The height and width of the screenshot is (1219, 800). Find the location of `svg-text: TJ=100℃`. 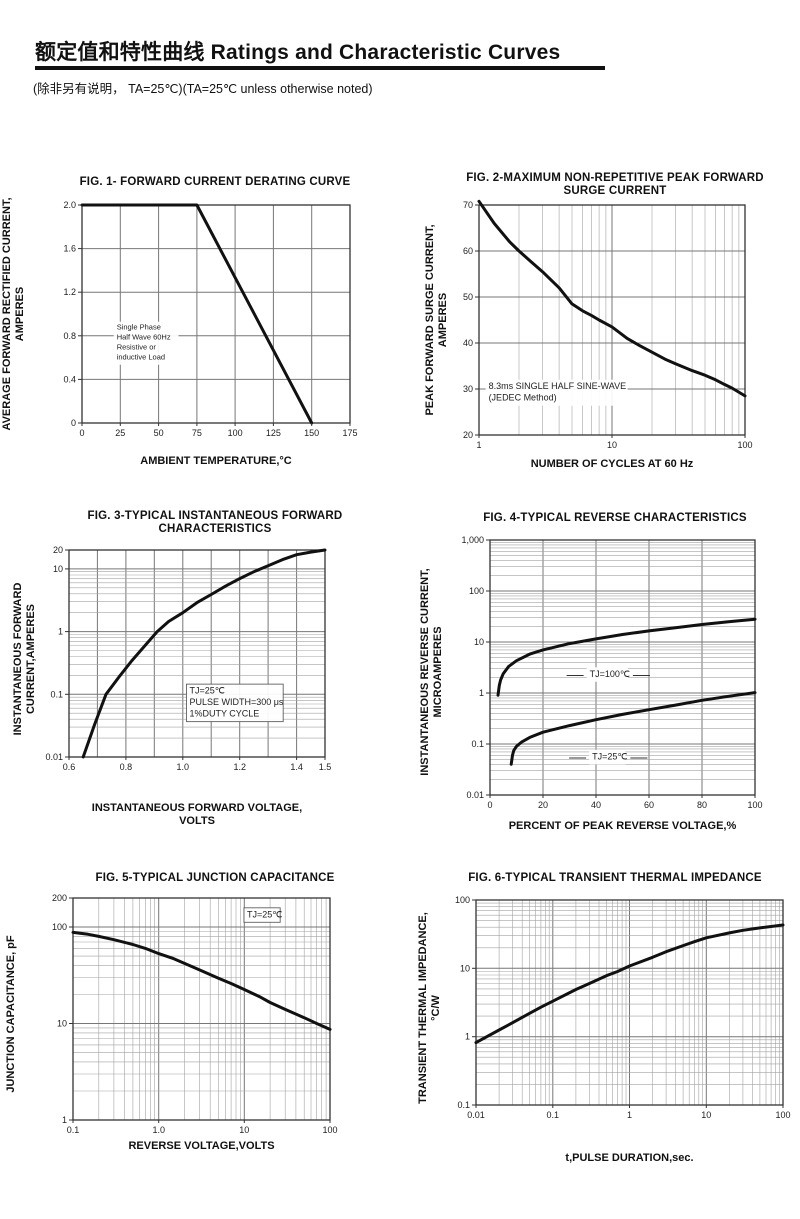

svg-text: TJ=100℃ is located at coordinates (610, 674).